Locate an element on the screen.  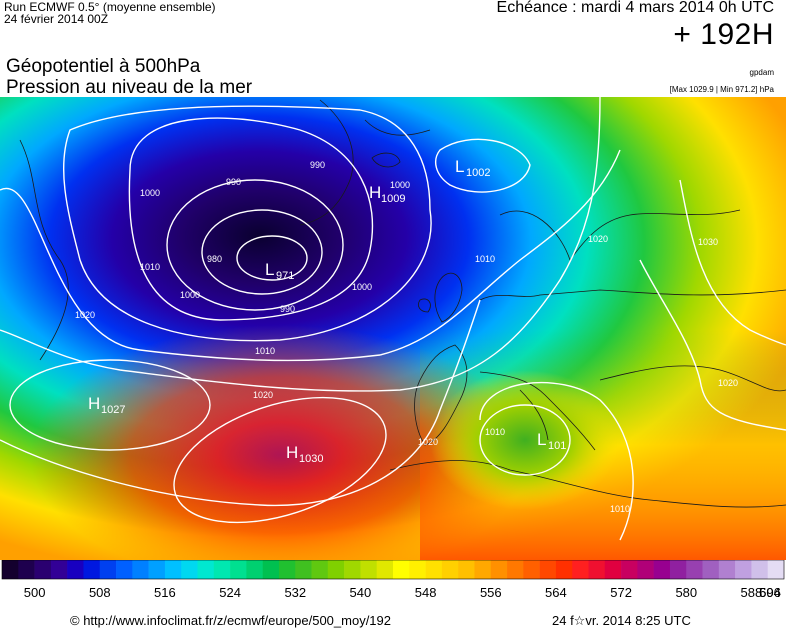
legend-label: 588 is located at coordinates (752, 592).